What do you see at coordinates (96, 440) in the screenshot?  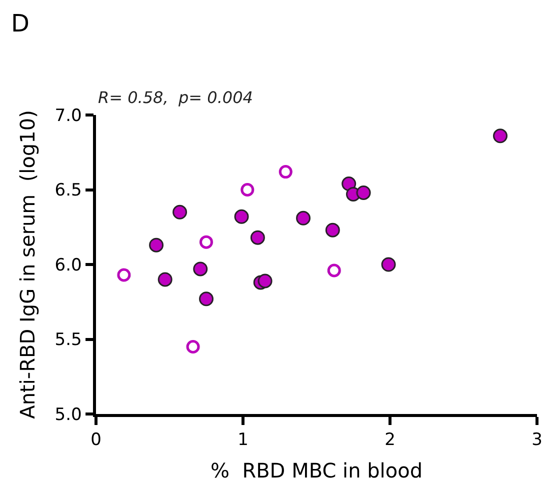 I see `x-tick-label: 0` at bounding box center [96, 440].